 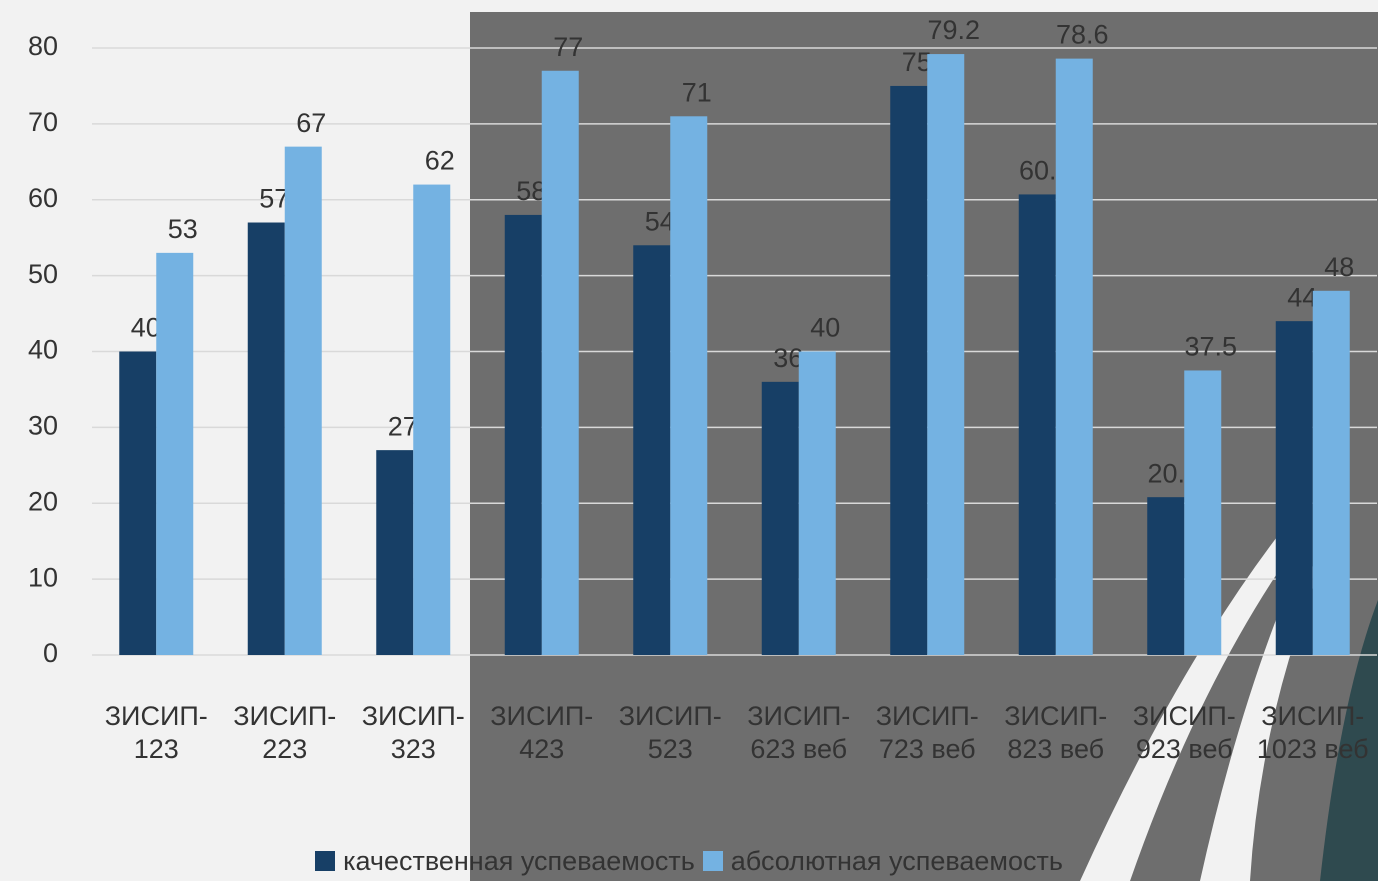 What do you see at coordinates (156, 732) in the screenshot?
I see `x-tick-label: ЗИСИП-123` at bounding box center [156, 732].